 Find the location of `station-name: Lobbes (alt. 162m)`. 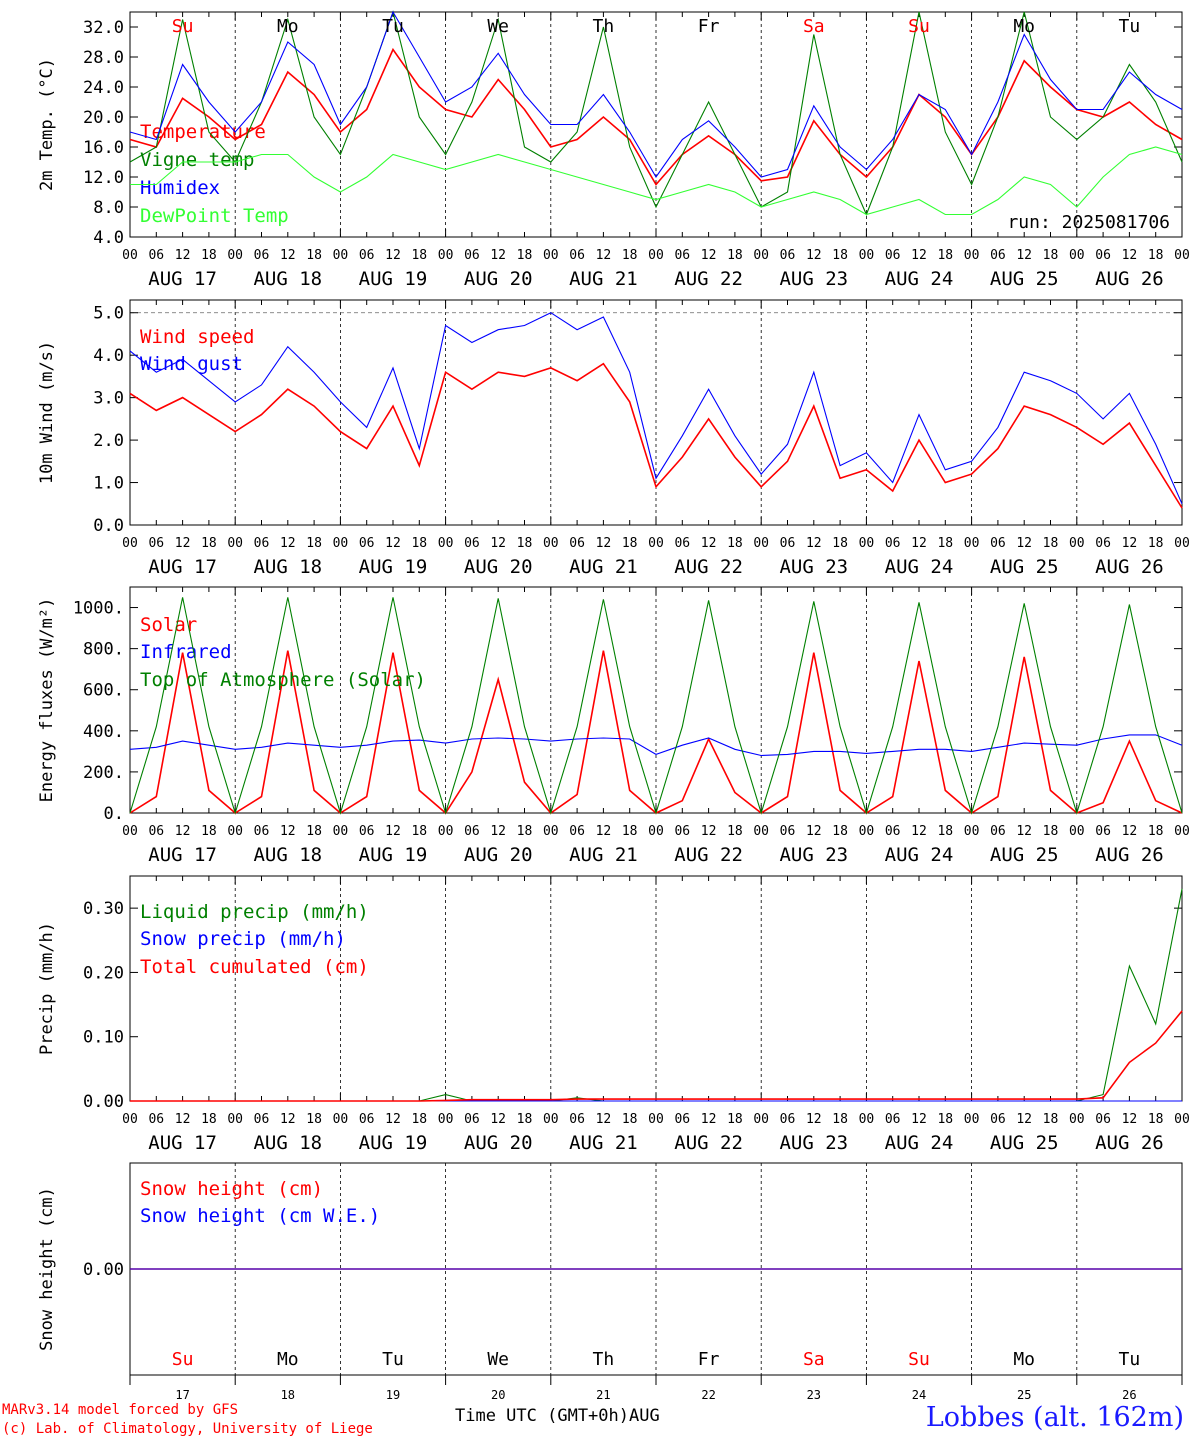

station-name: Lobbes (alt. 162m) is located at coordinates (1054, 1417).